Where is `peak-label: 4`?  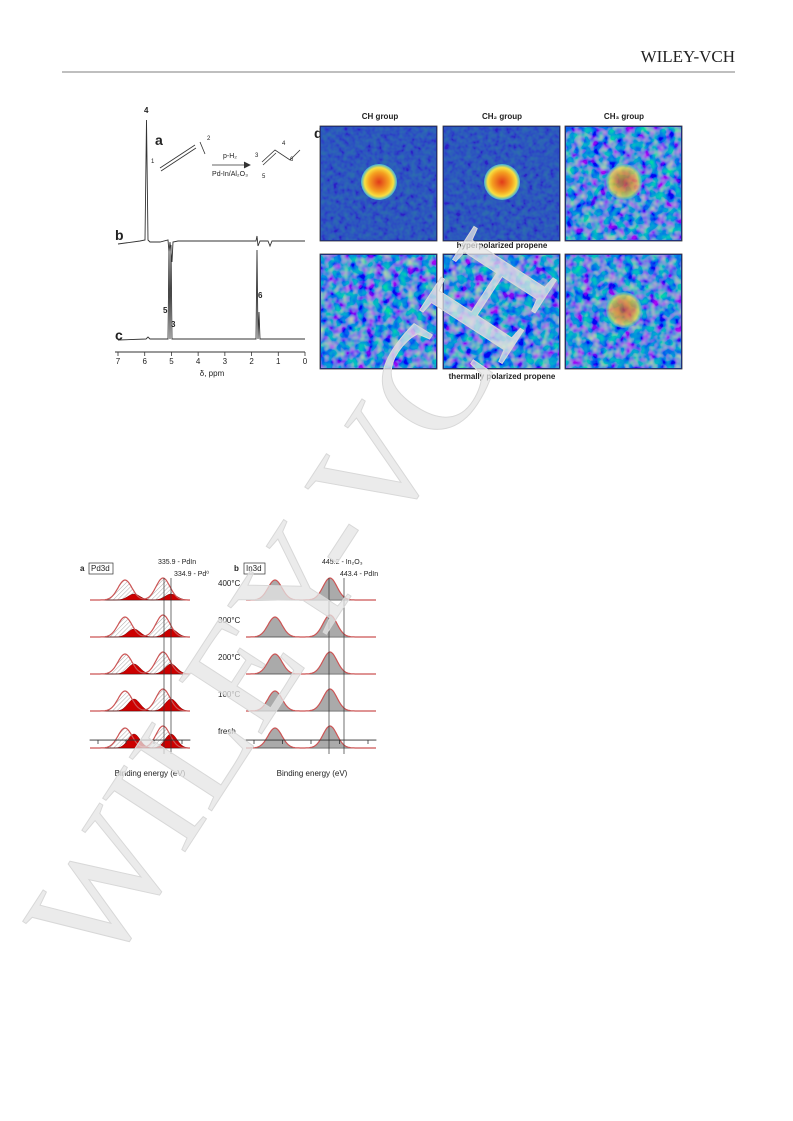
peak-label: 4 is located at coordinates (146, 110).